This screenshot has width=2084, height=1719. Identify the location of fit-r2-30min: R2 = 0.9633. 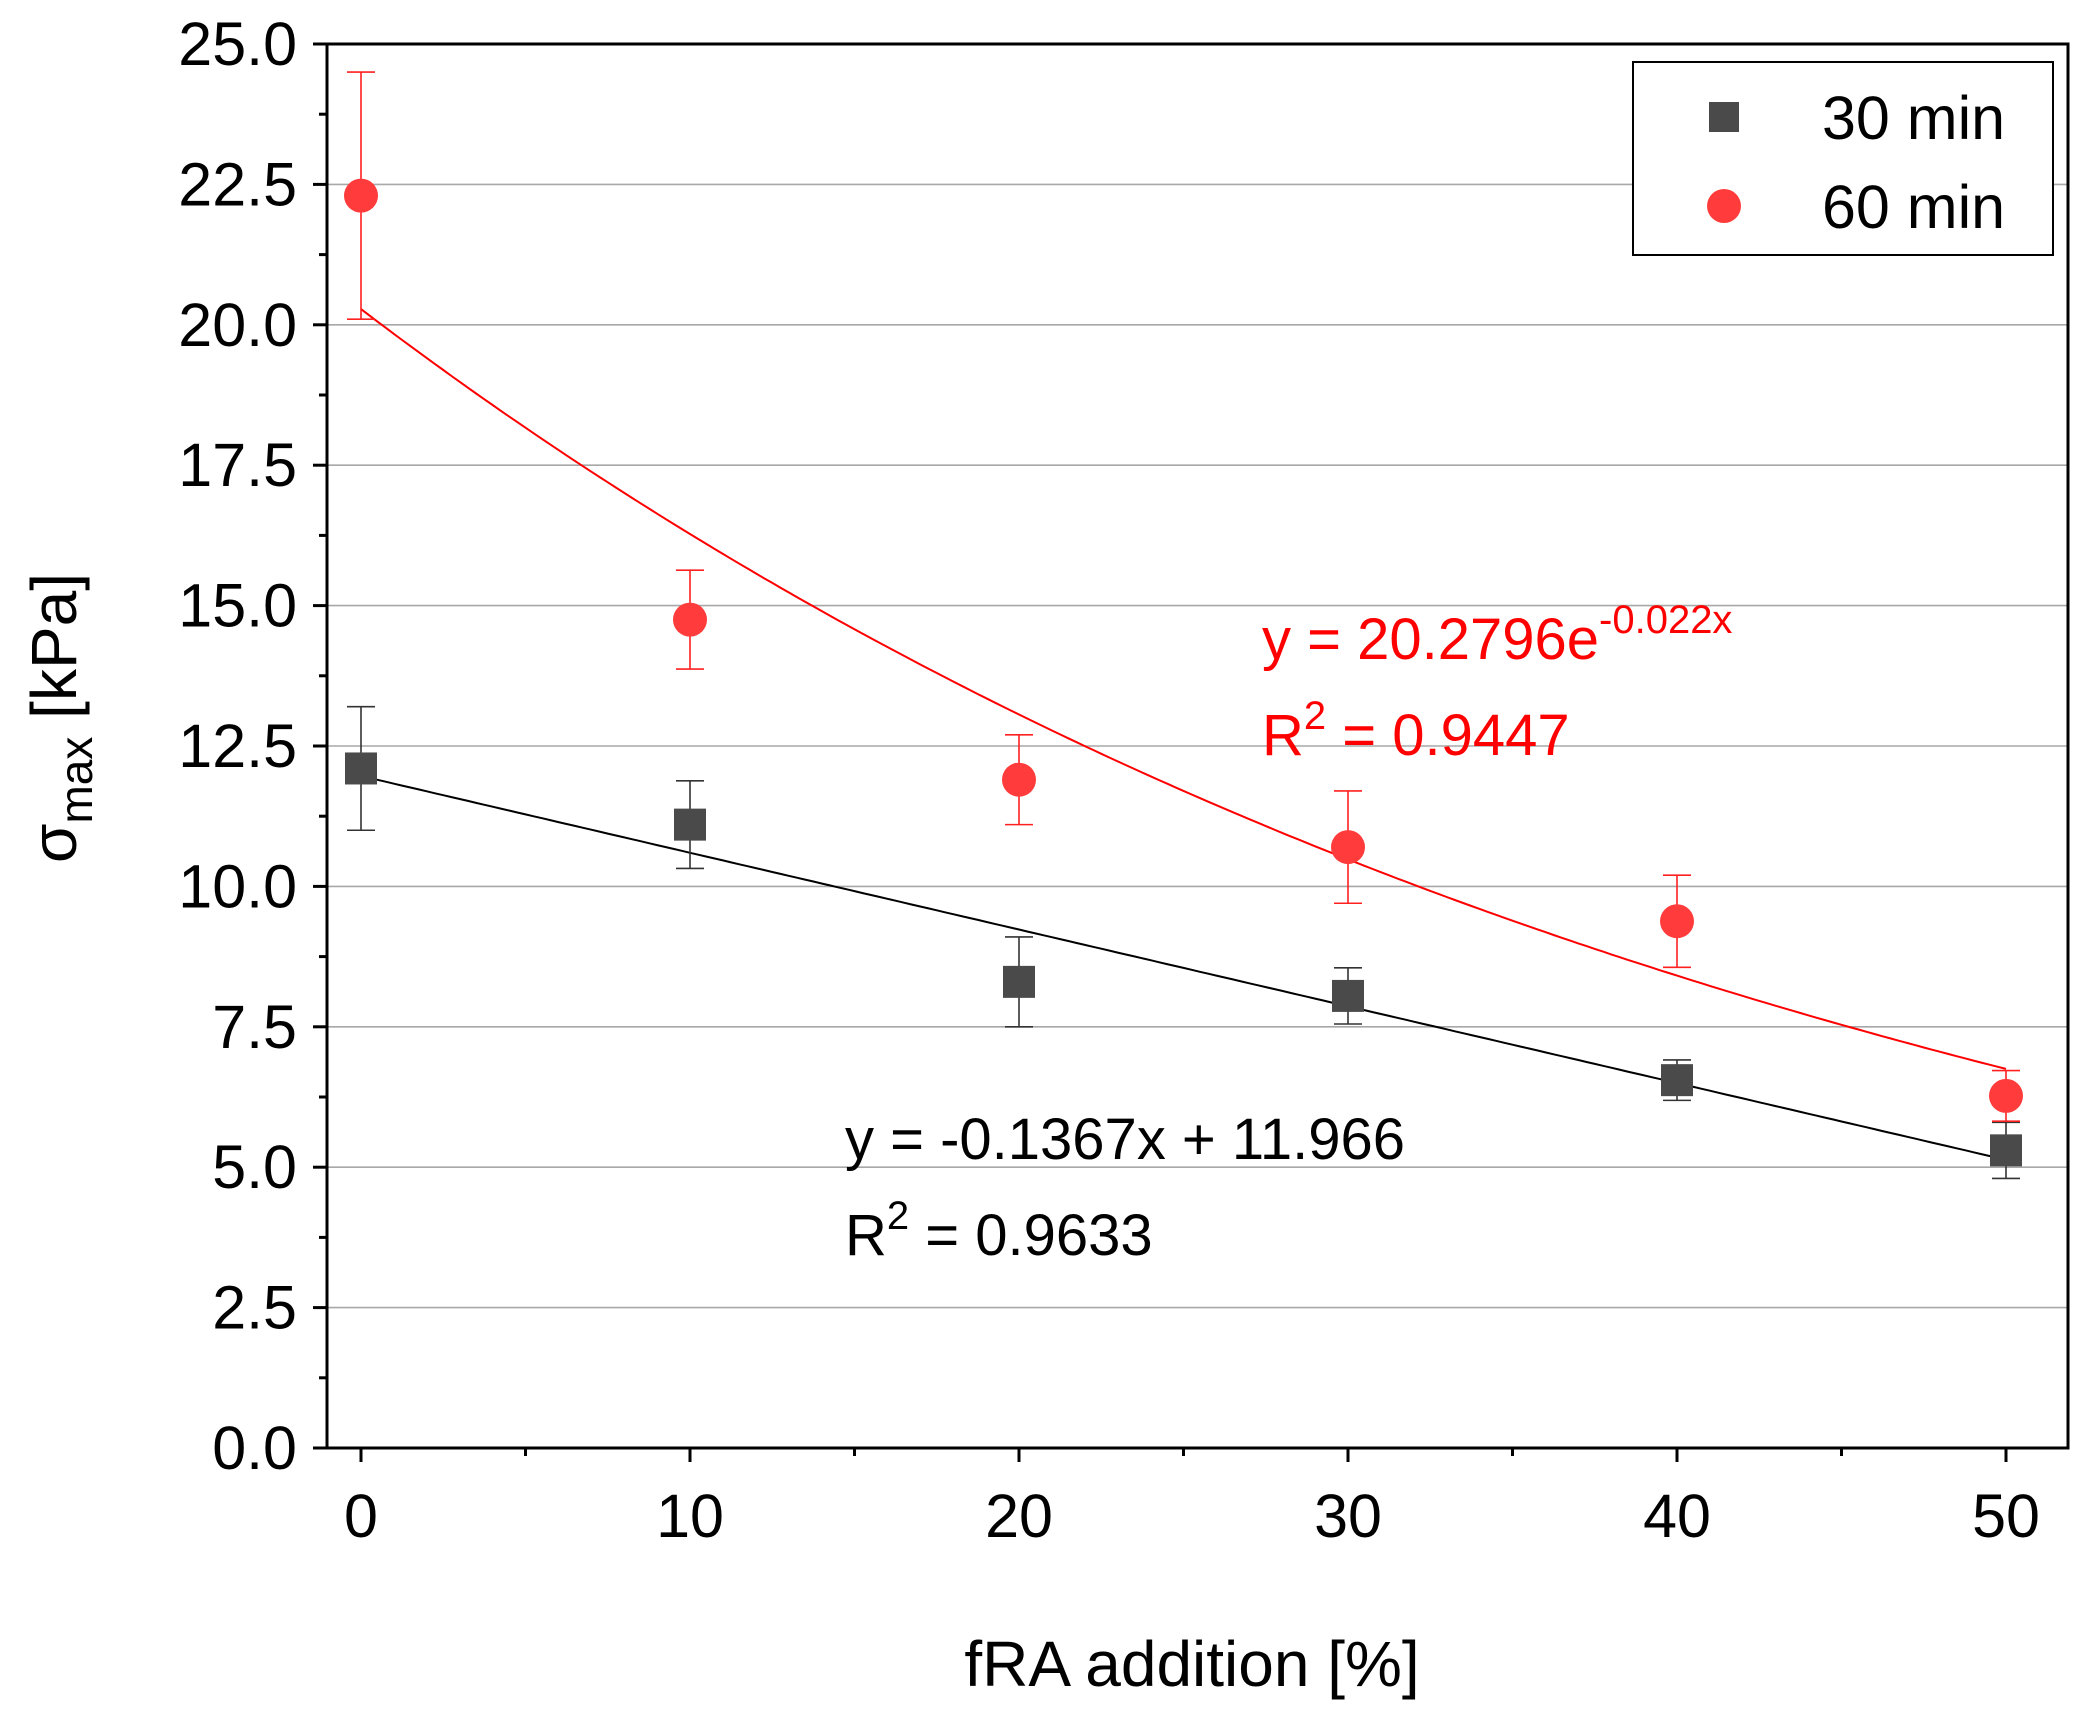
(999, 1231).